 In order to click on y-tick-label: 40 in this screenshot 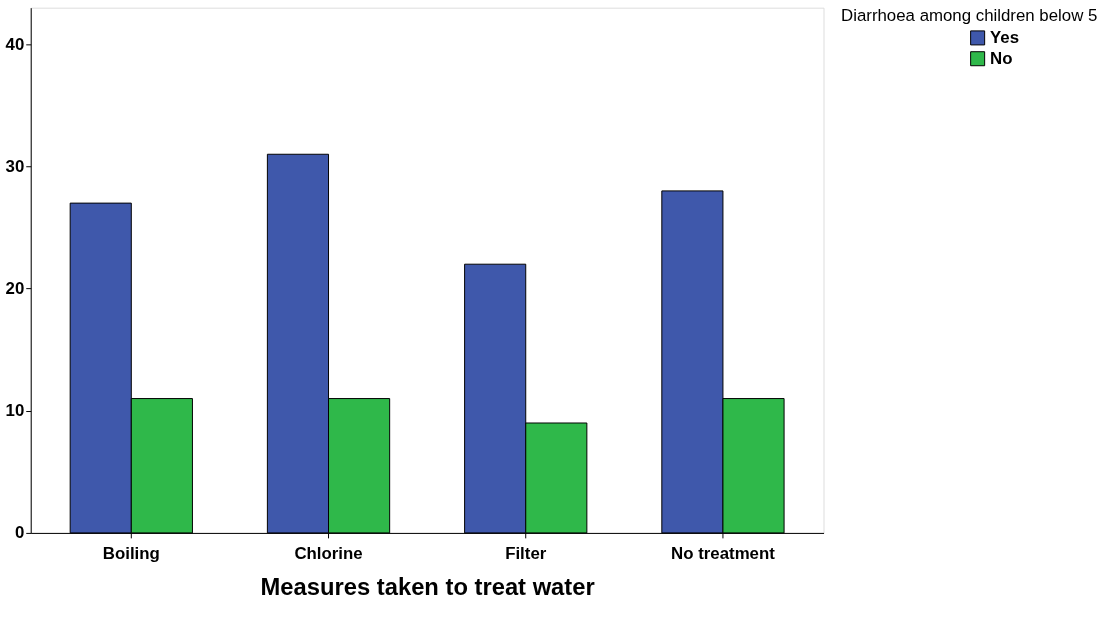, I will do `click(15, 44)`.